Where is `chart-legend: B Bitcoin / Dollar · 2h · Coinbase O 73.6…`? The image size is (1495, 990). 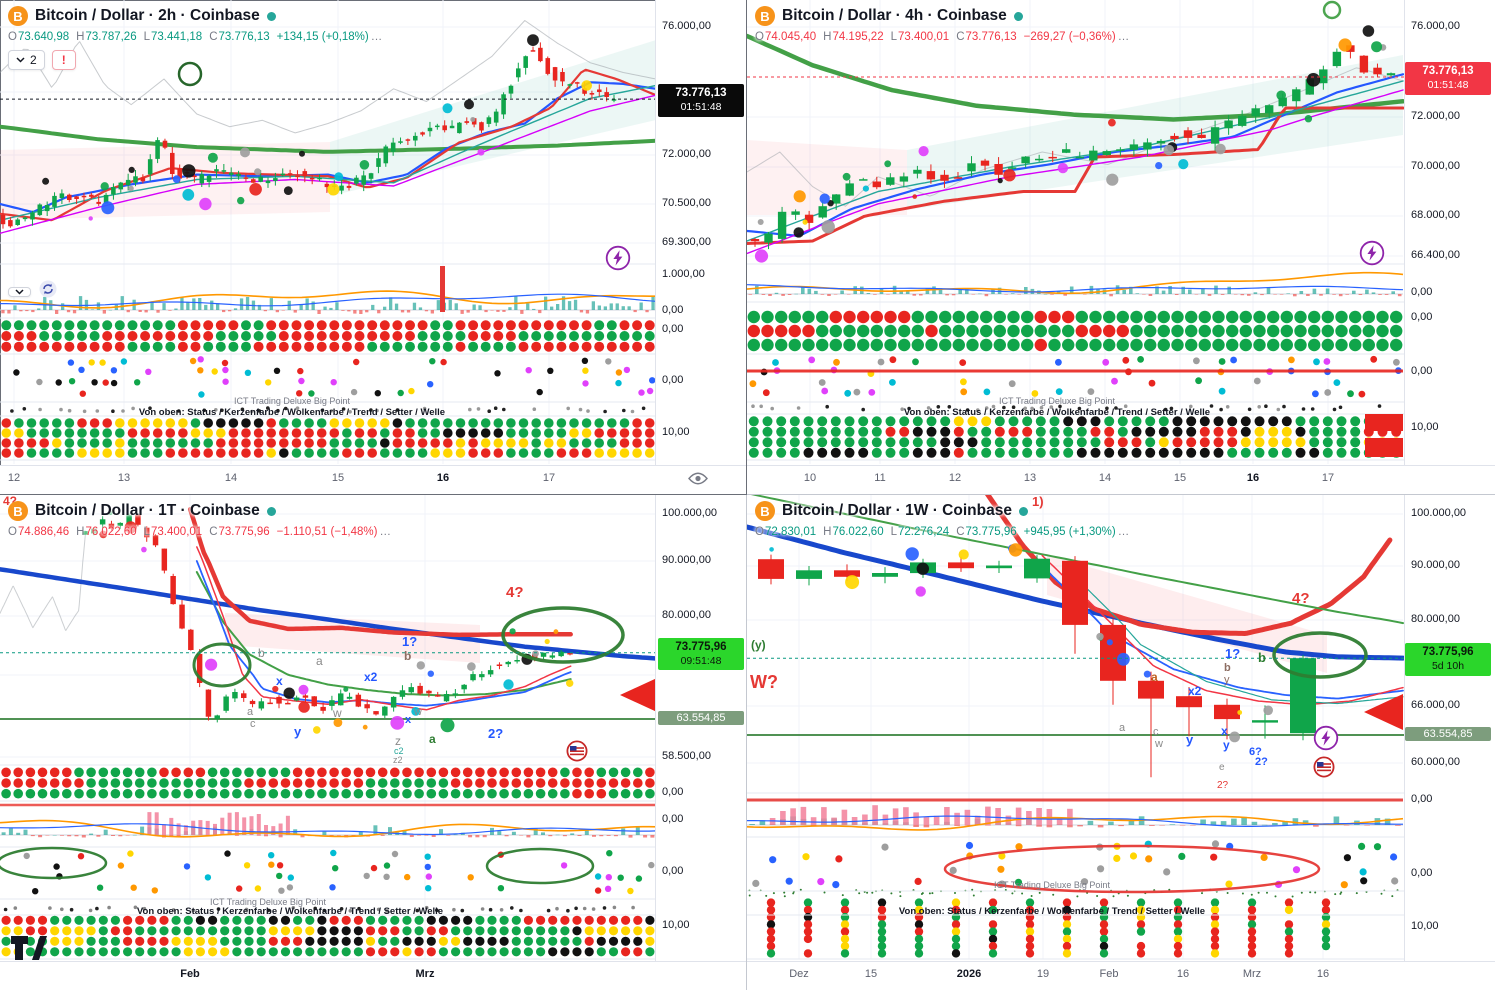
chart-legend: B Bitcoin / Dollar · 2h · Coinbase O 73.6… is located at coordinates (195, 38).